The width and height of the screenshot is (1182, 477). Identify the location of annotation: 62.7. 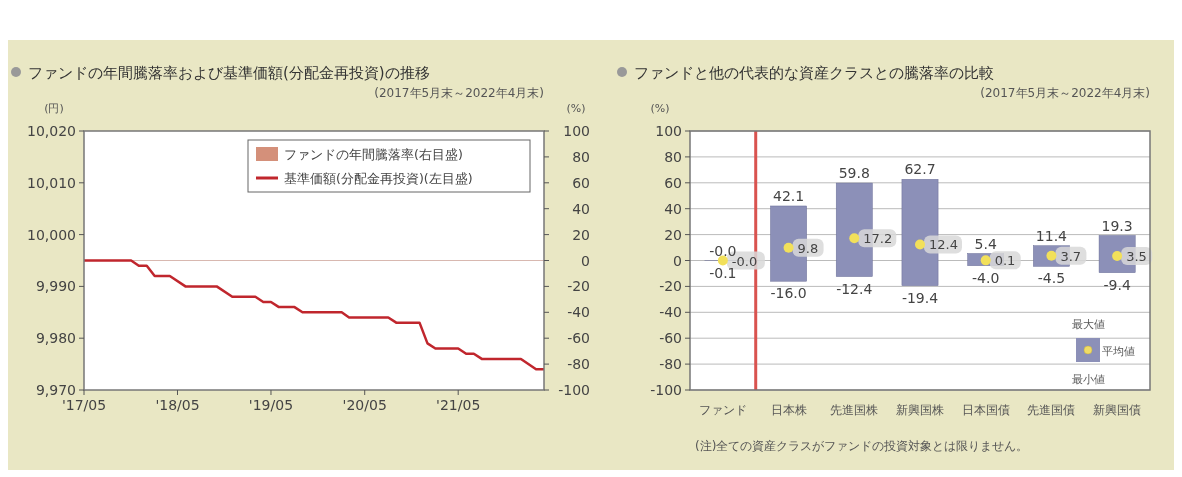
(920, 169).